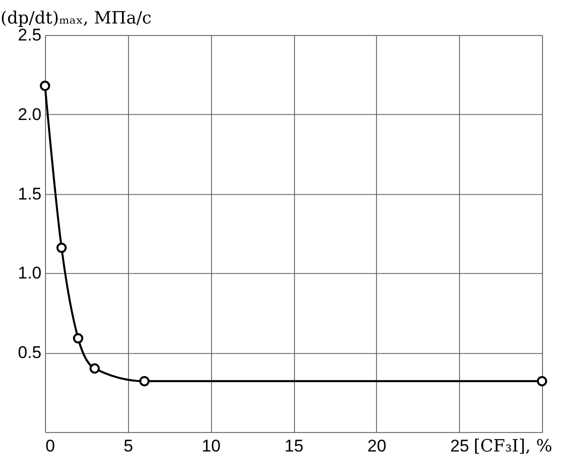 This screenshot has height=462, width=580. Describe the element at coordinates (30, 194) in the screenshot. I see `y-tick-label: 1.5` at that location.